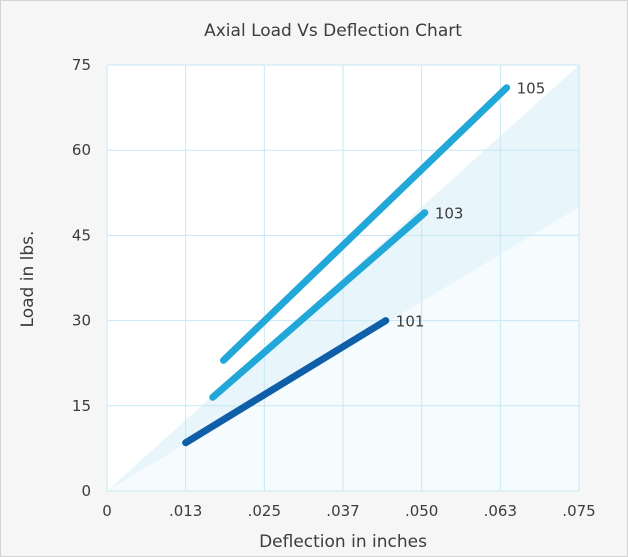 The height and width of the screenshot is (557, 628). Describe the element at coordinates (81, 278) in the screenshot. I see `y-tick-labels: 0 15 30 45 60 75` at that location.